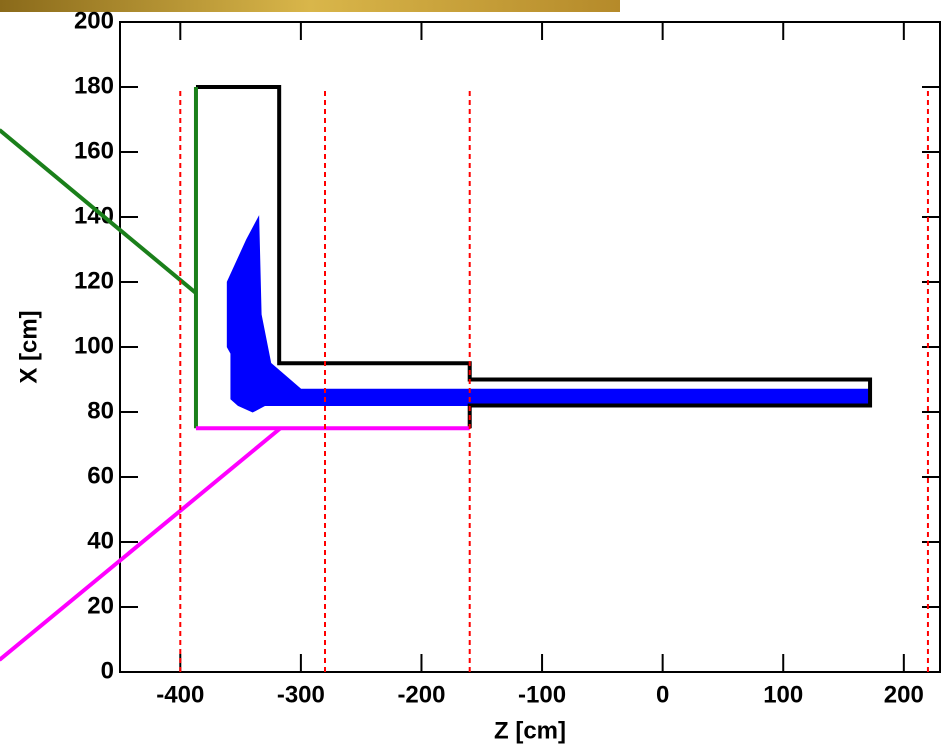  Describe the element at coordinates (28, 346) in the screenshot. I see `y-axis-label: X [cm]` at that location.